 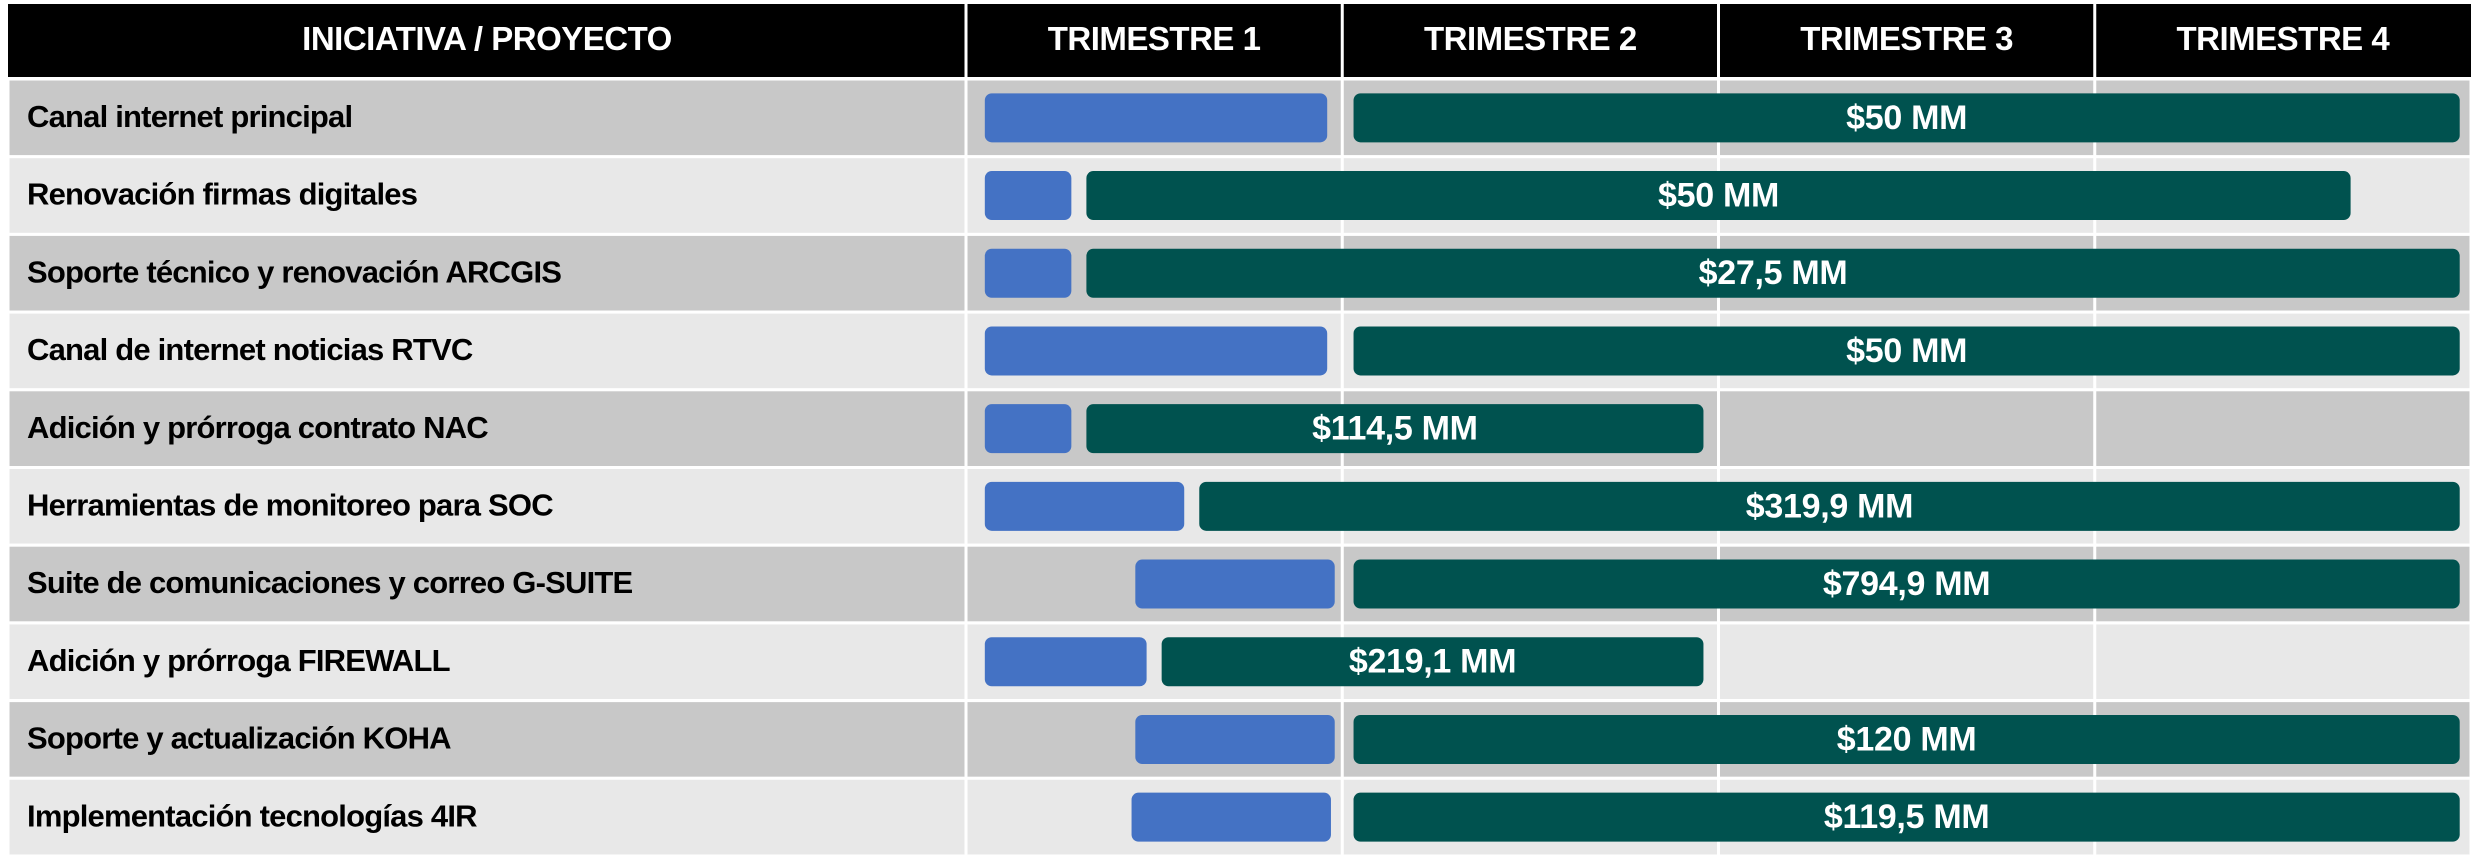 I want to click on cost-label: $319,9 MM, so click(x=1829, y=506).